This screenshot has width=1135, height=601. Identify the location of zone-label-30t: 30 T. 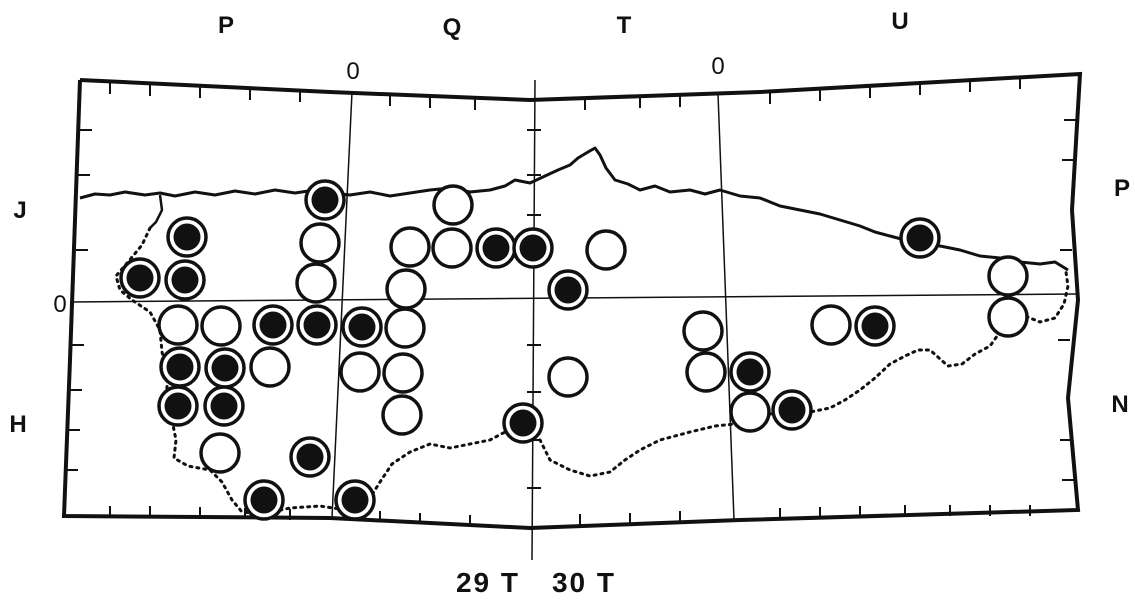
(584, 582).